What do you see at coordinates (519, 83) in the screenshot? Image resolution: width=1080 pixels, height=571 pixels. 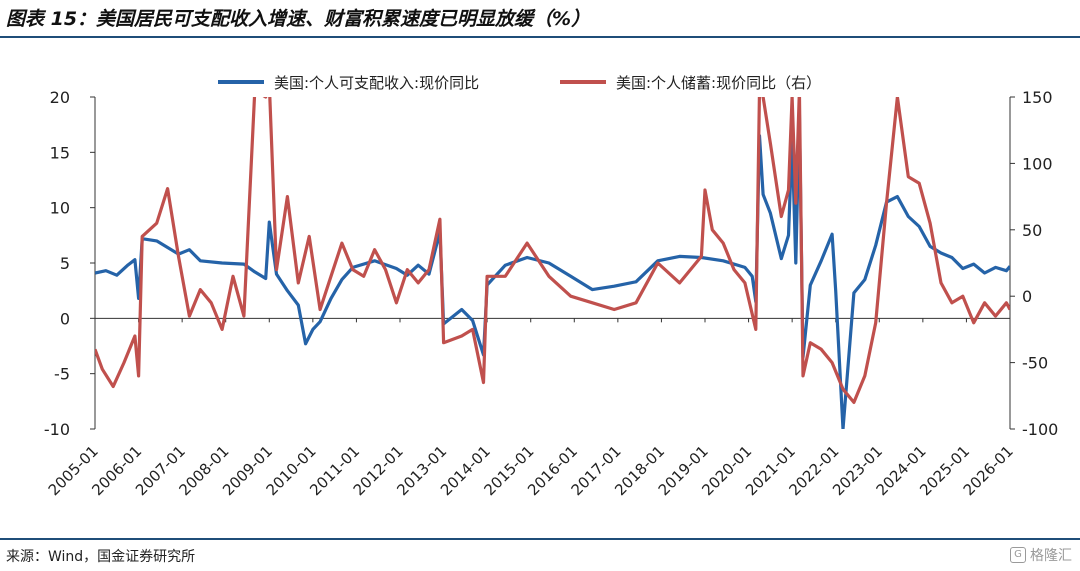 I see `legend: 美国:个人可支配收入:现价同比 美国:个人储蓄:现价同比（右）` at bounding box center [519, 83].